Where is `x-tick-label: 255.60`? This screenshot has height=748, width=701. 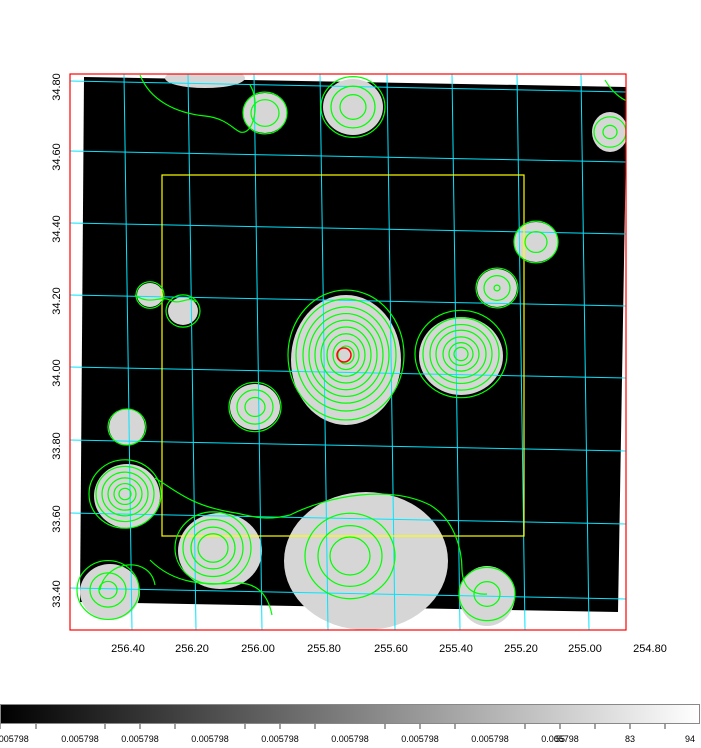 x-tick-label: 255.60 is located at coordinates (391, 649).